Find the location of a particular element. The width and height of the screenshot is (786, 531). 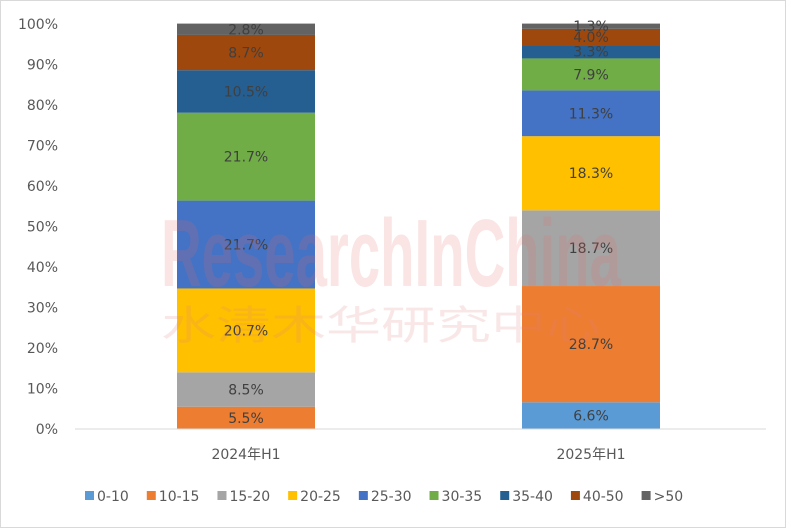

x-axis: 2024年H1 2025年H1 is located at coordinates (418, 455).